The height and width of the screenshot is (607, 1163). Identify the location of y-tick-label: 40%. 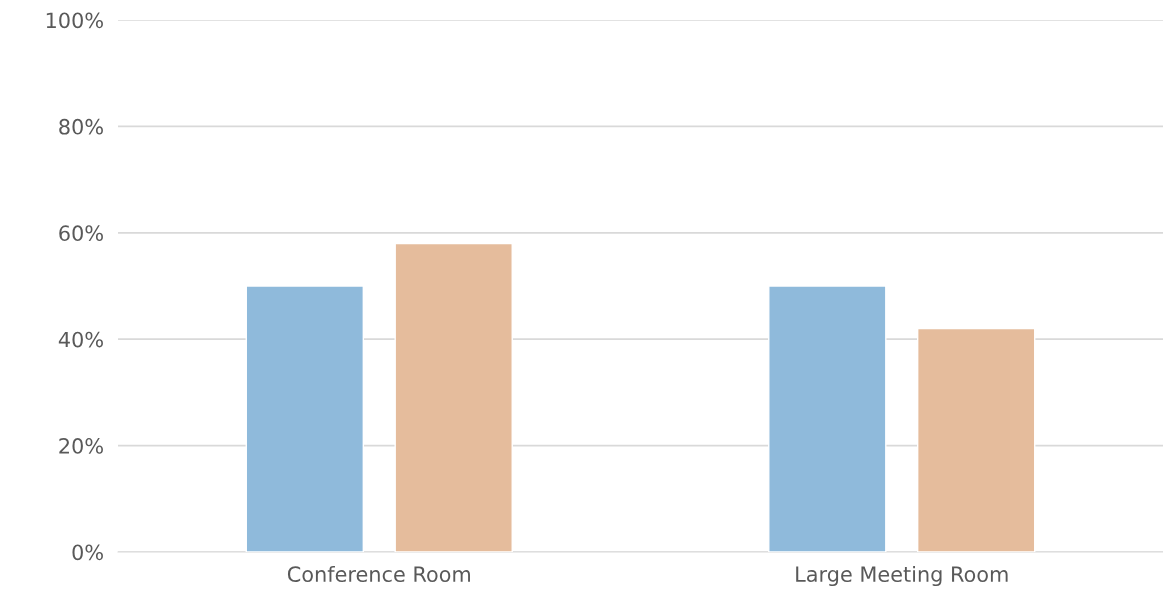
(80, 339).